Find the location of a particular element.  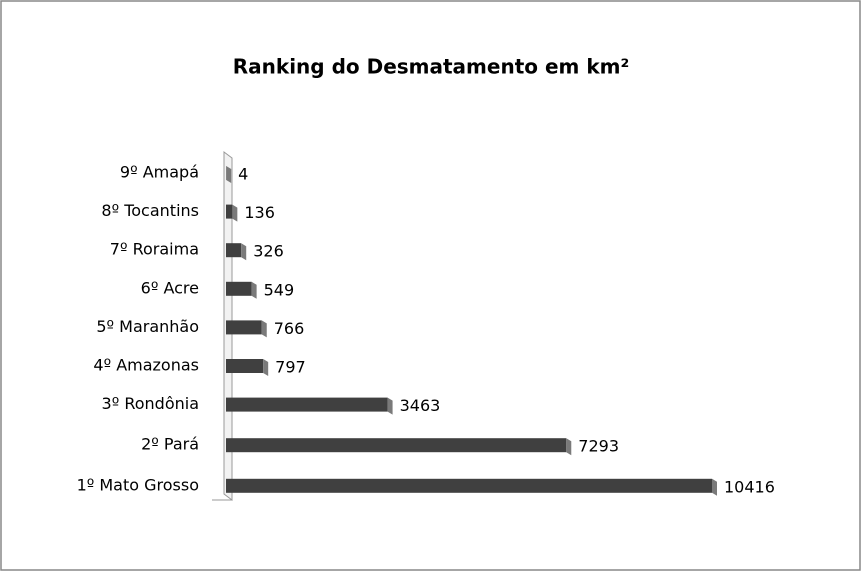

value-label: 3463 is located at coordinates (420, 405).